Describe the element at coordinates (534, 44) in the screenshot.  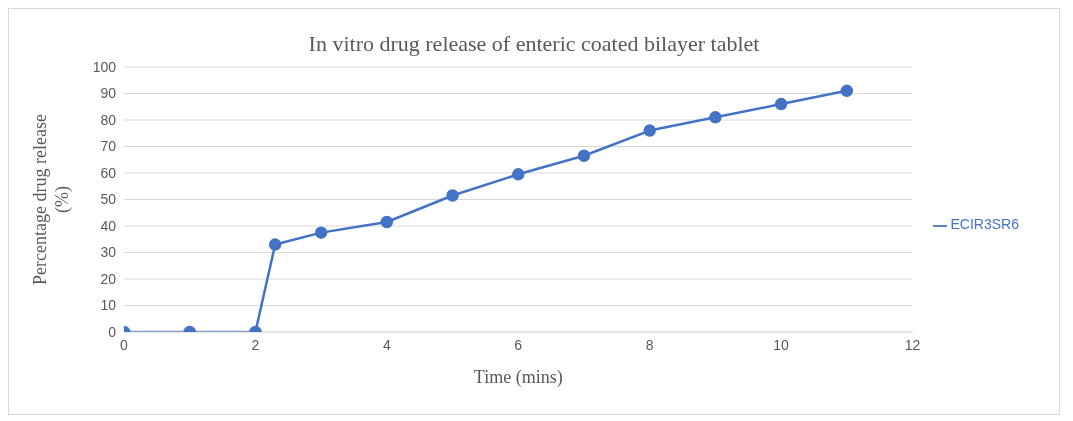
I see `chart-title: In vitro drug release of enteric coated bilayer tablet` at that location.